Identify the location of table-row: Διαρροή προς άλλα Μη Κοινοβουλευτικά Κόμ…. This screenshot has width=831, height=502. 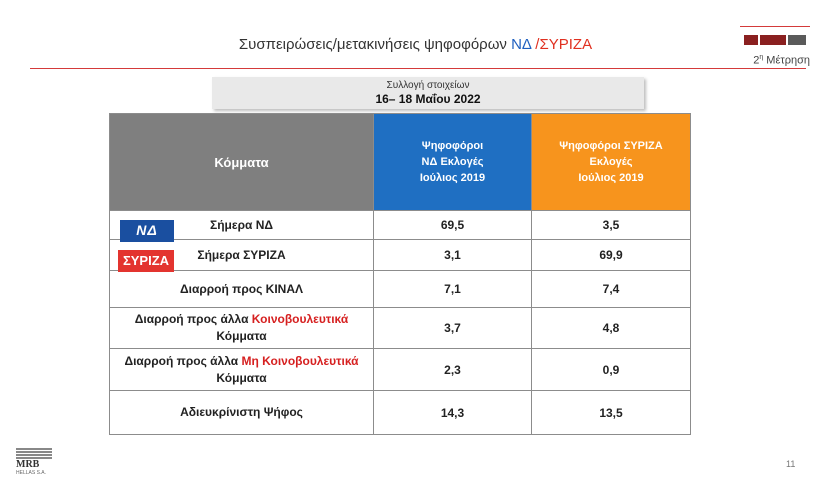
(400, 369).